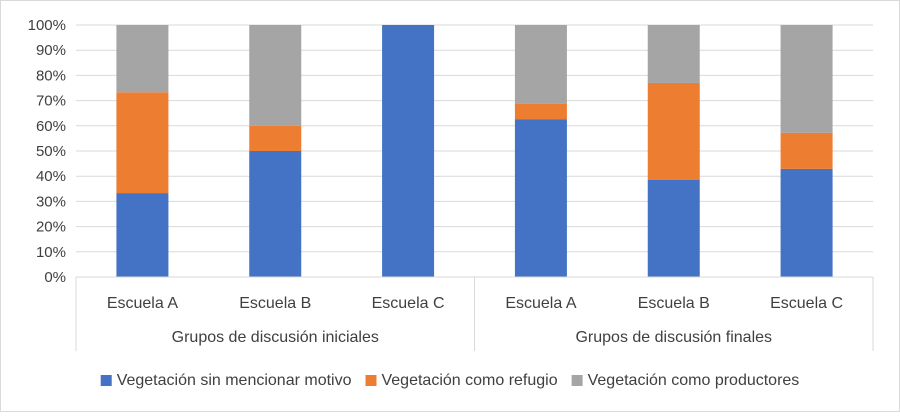 This screenshot has width=900, height=416. What do you see at coordinates (55, 277) in the screenshot?
I see `y-tick-label: 0%` at bounding box center [55, 277].